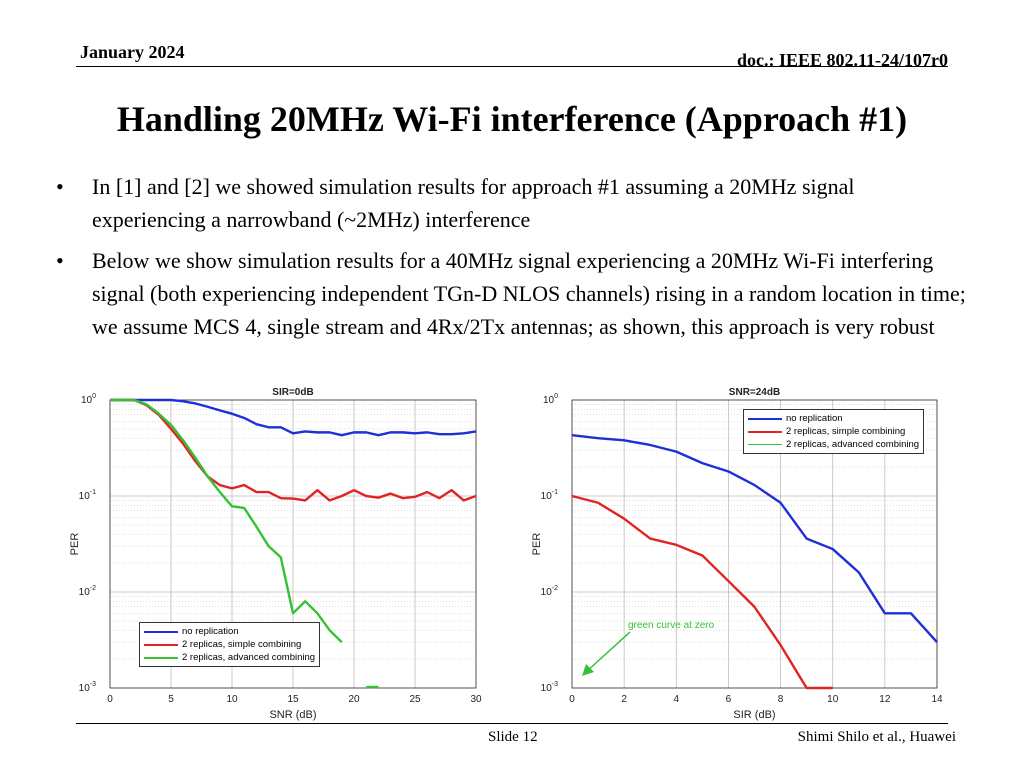  I want to click on slide-number: Slide 12, so click(513, 737).